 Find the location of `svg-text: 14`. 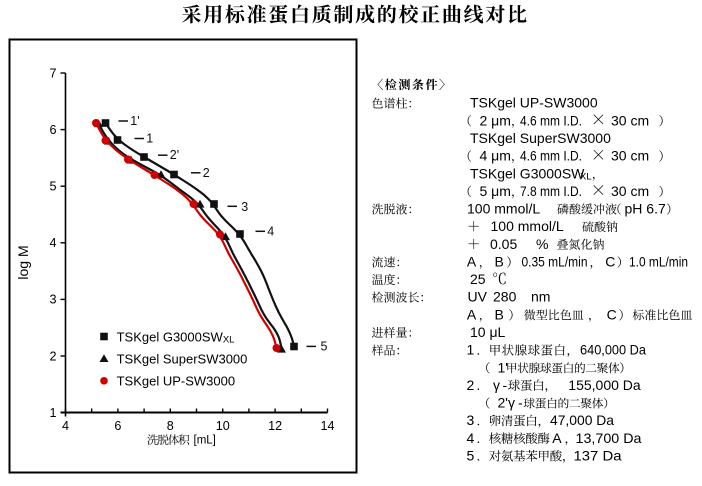

svg-text: 14 is located at coordinates (327, 426).